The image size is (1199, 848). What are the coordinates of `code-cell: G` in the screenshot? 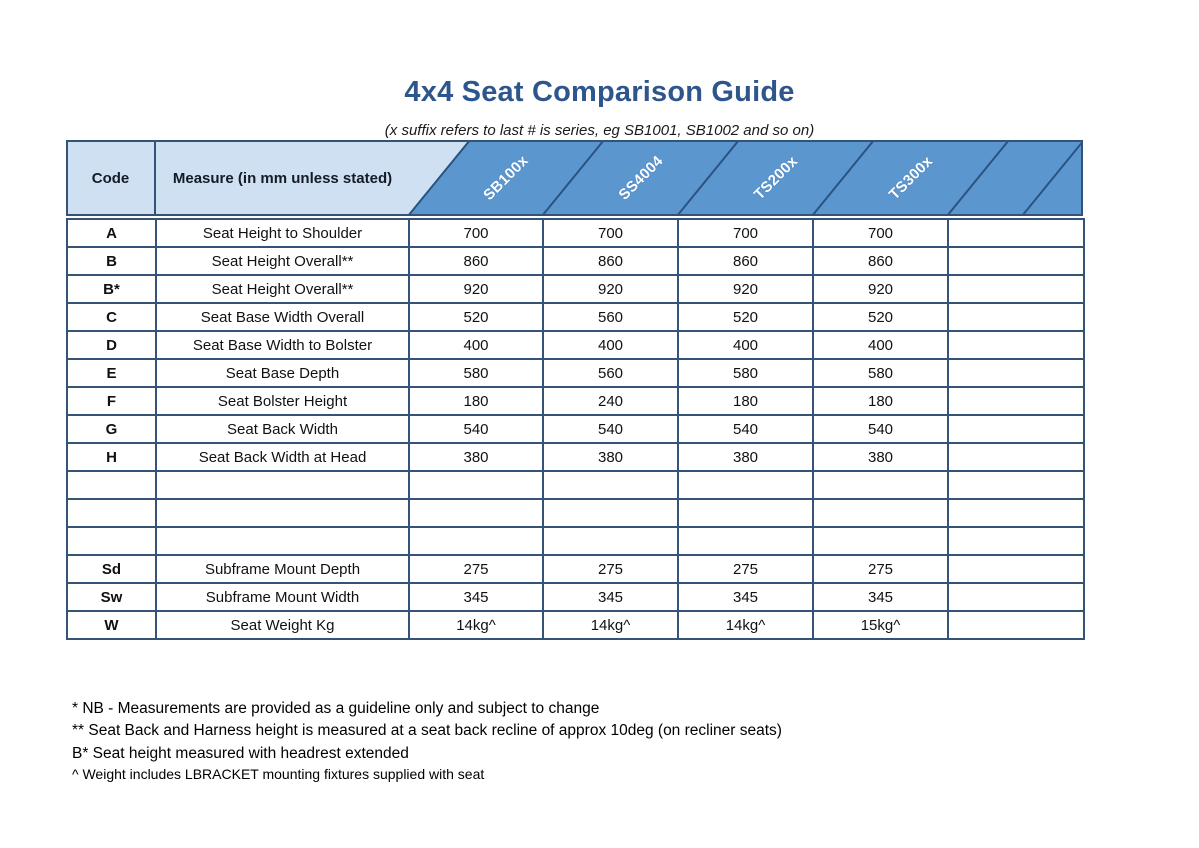 It's located at (111, 429).